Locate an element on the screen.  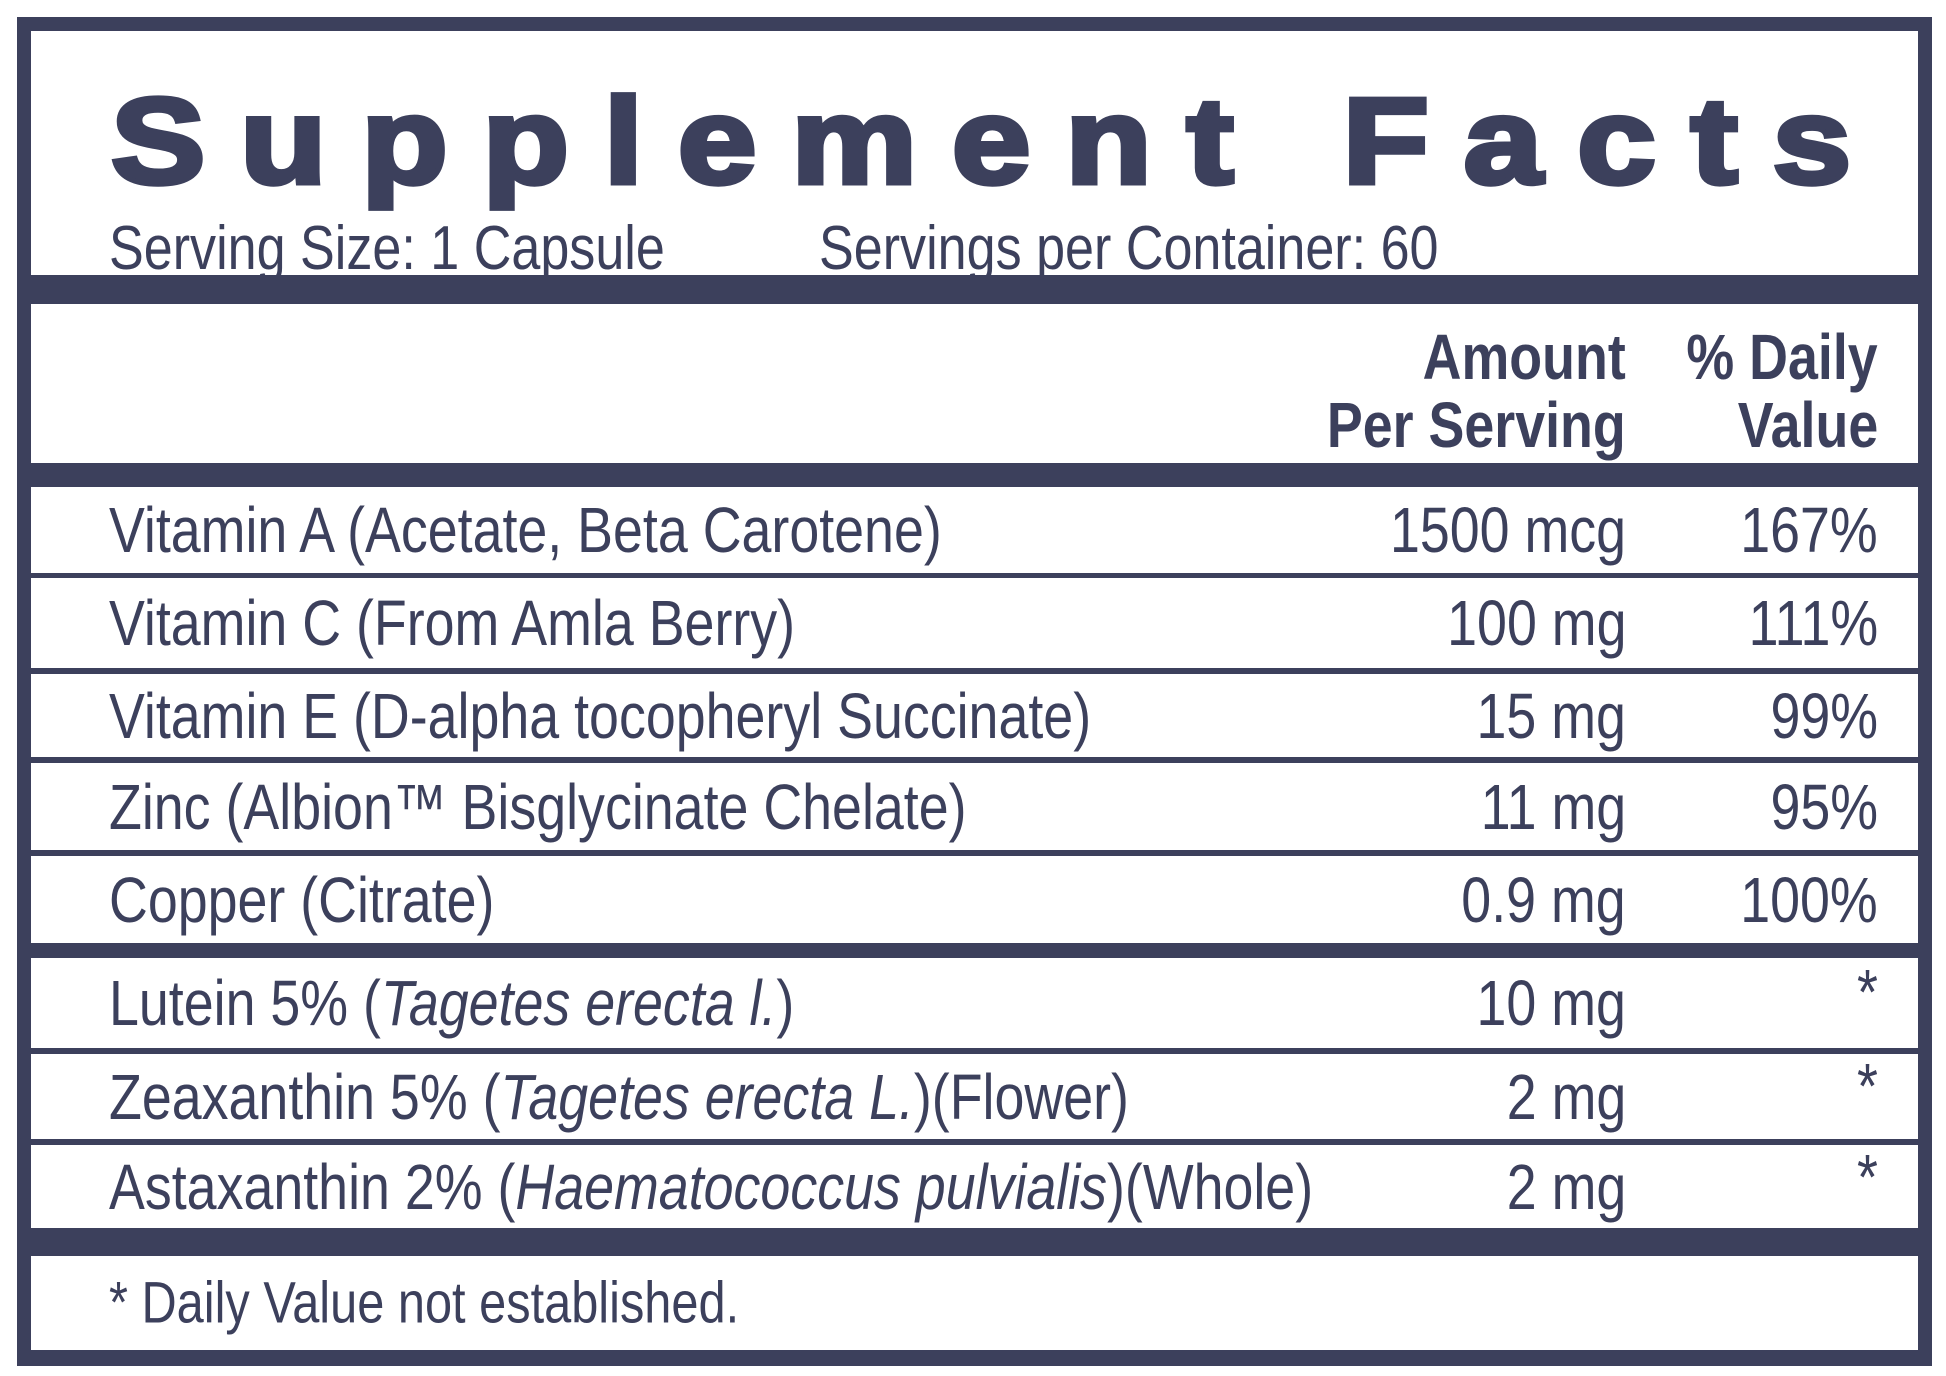
ingredient-name: Vitamin E (D-alpha tocopheryl Succinate) is located at coordinates (600, 716).